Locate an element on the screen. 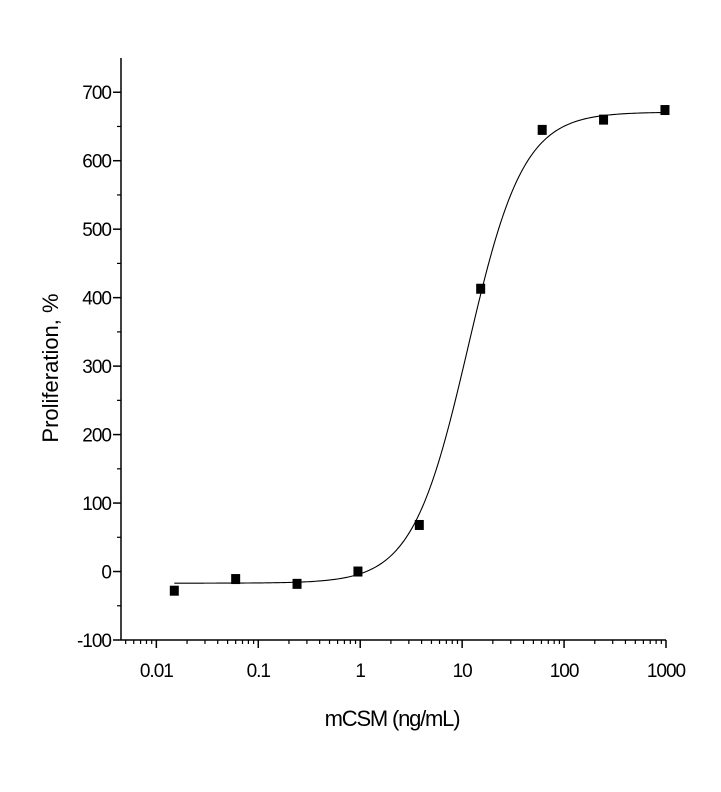  x-tick-label: 0.01 is located at coordinates (156, 671).